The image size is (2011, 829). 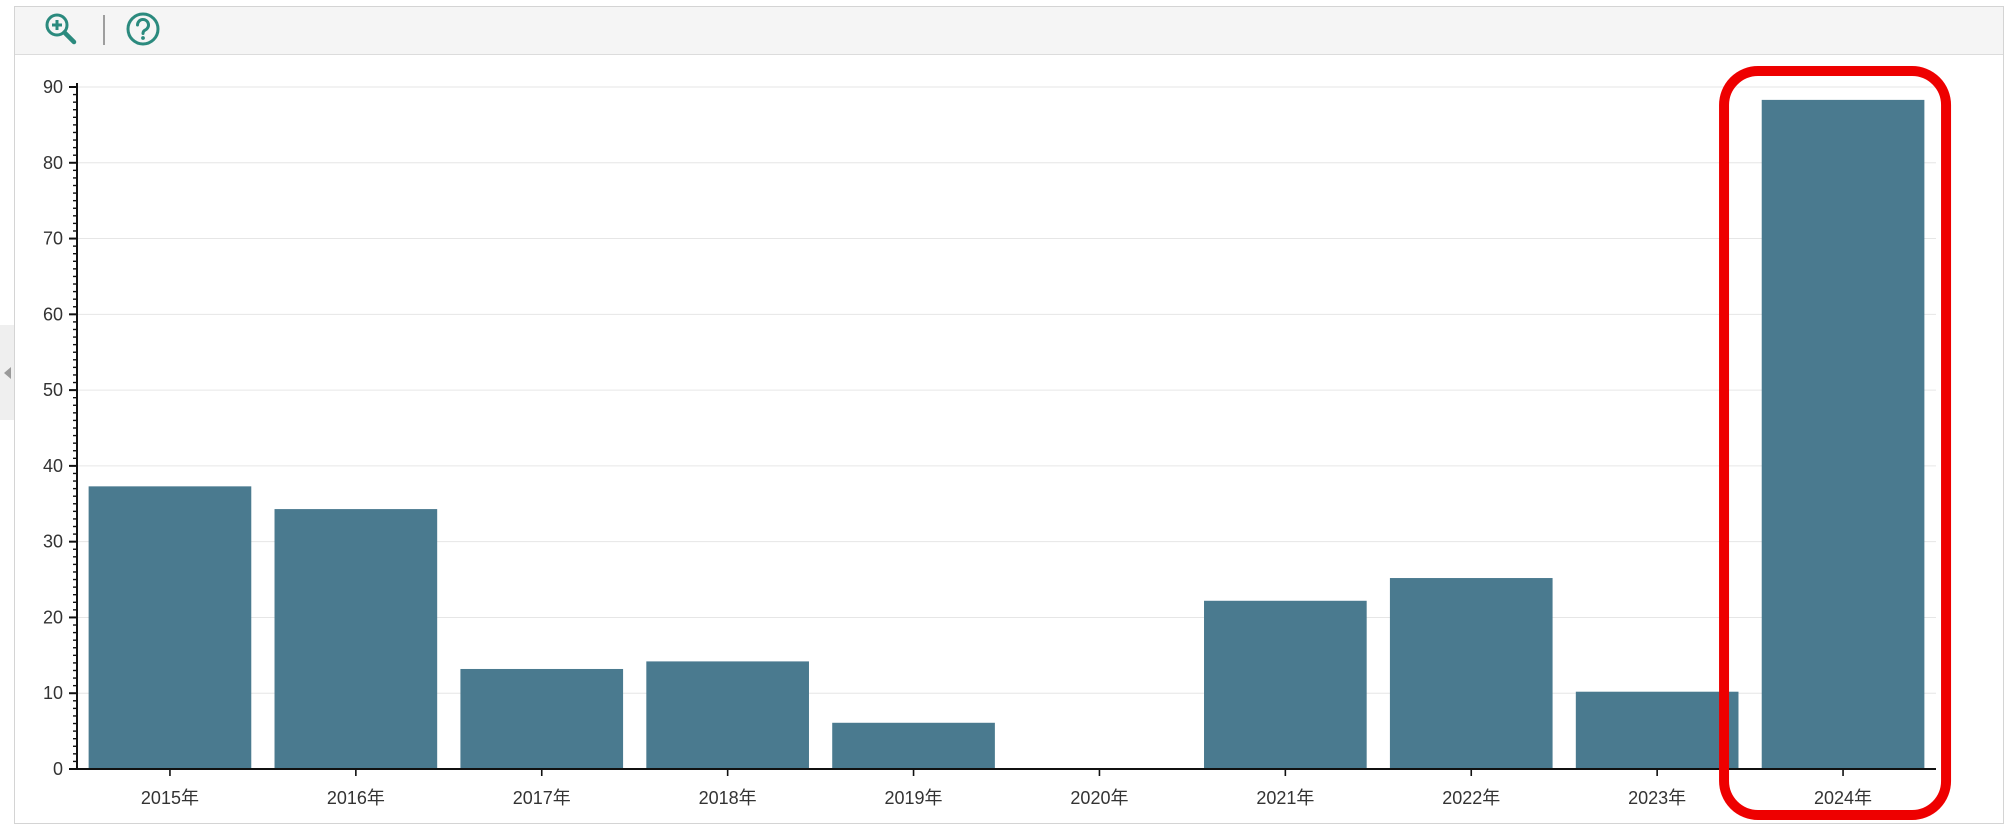 I want to click on x-tick-label: 2015年, so click(x=170, y=798).